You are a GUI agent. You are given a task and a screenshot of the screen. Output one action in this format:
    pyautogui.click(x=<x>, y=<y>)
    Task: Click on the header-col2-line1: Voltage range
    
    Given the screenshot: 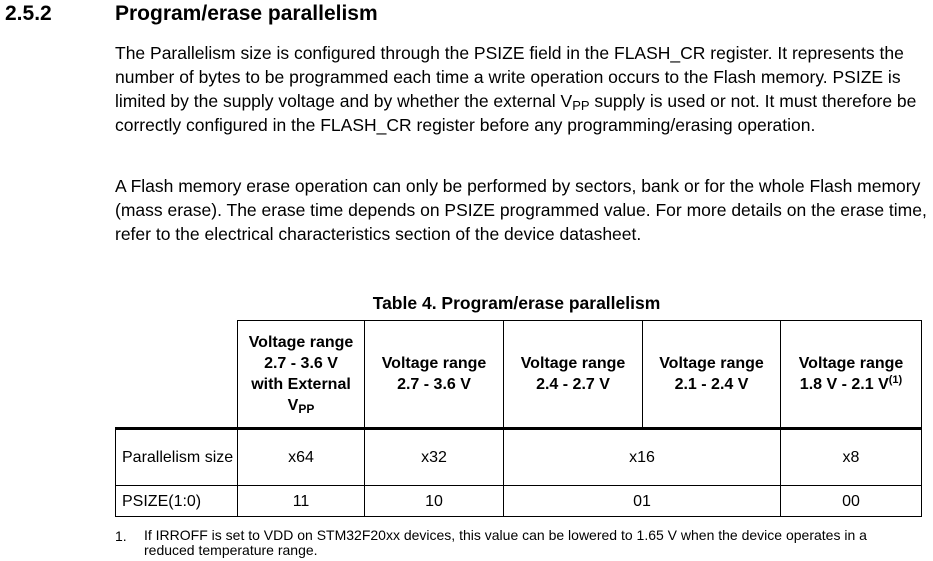 What is the action you would take?
    pyautogui.click(x=434, y=363)
    